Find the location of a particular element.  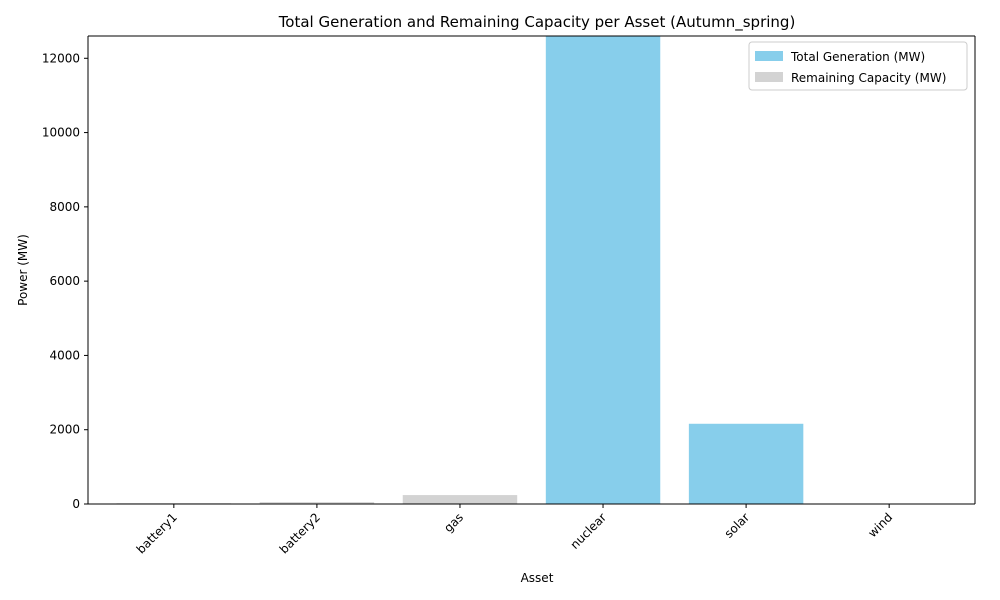

y-tick-label: 6000 is located at coordinates (64, 281).